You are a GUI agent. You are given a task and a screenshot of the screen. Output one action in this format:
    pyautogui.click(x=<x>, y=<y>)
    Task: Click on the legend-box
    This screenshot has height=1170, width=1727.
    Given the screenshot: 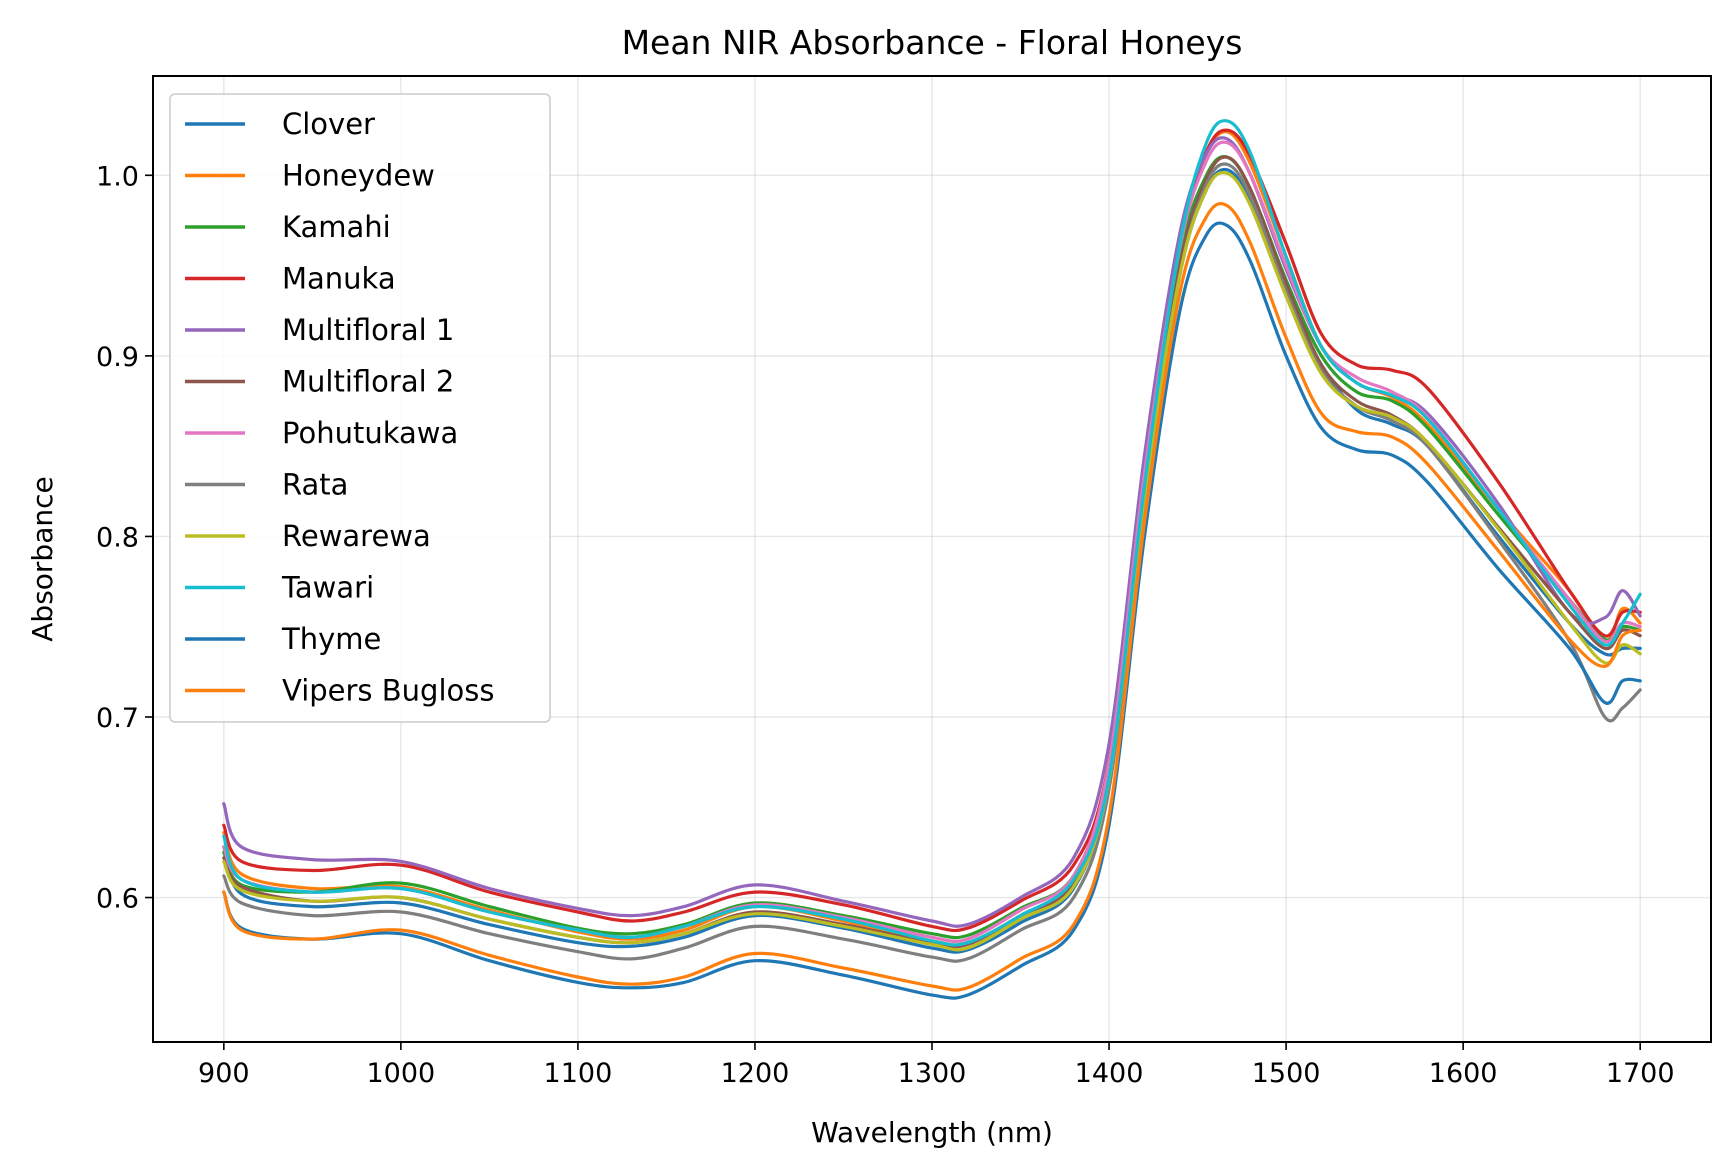 What is the action you would take?
    pyautogui.click(x=360, y=408)
    